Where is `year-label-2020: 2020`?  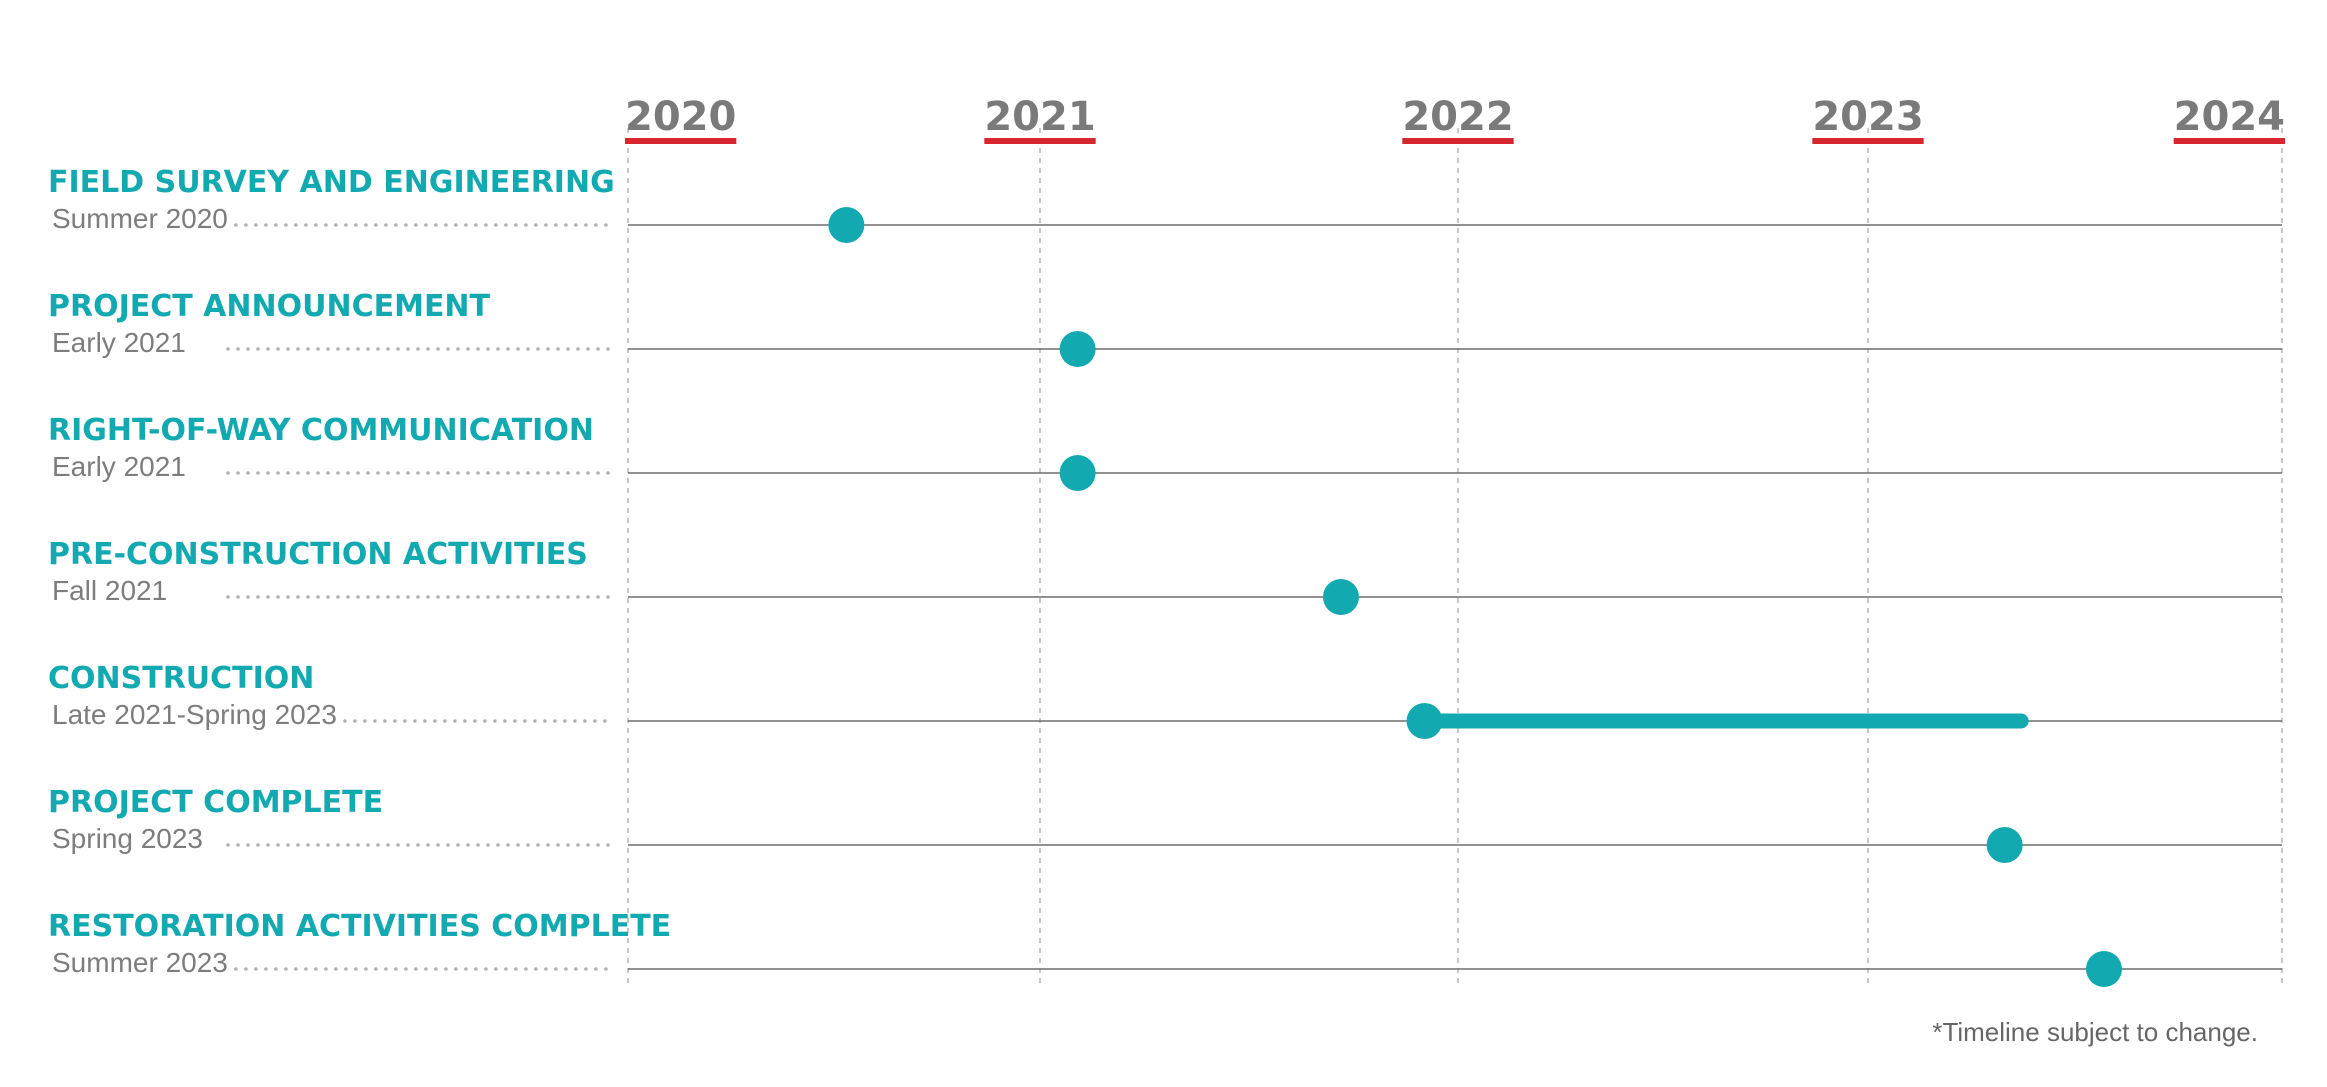 year-label-2020: 2020 is located at coordinates (680, 117).